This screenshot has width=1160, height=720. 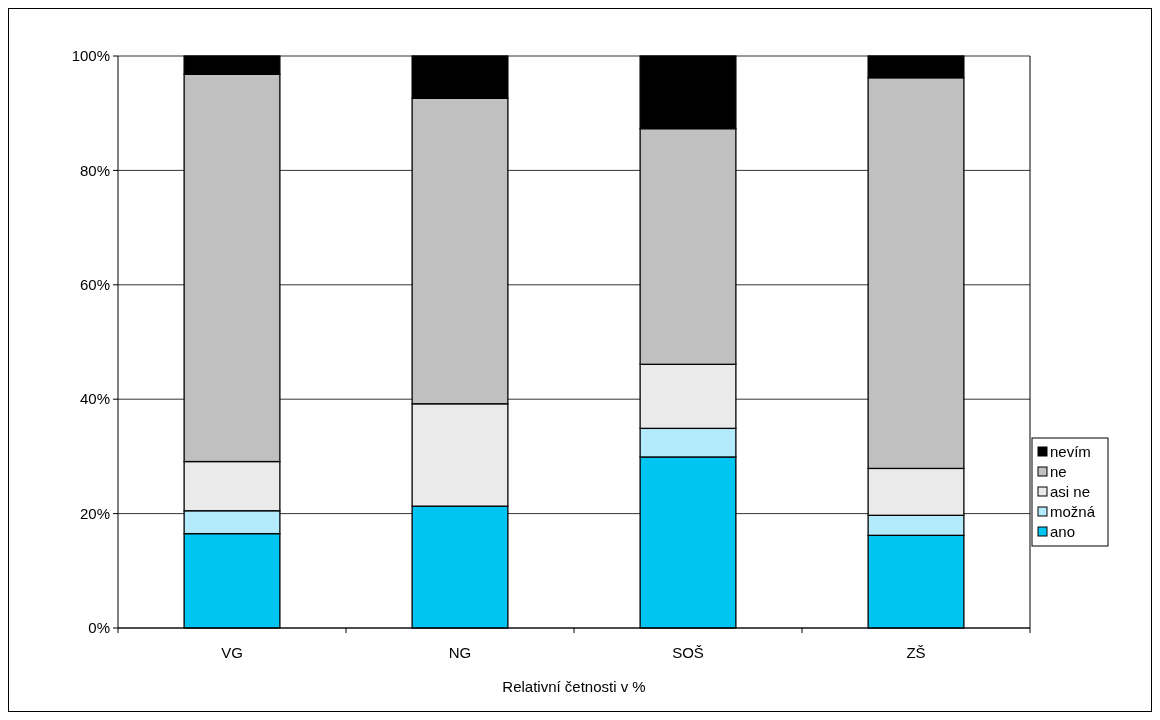 I want to click on x-tick-label: NG, so click(x=460, y=652).